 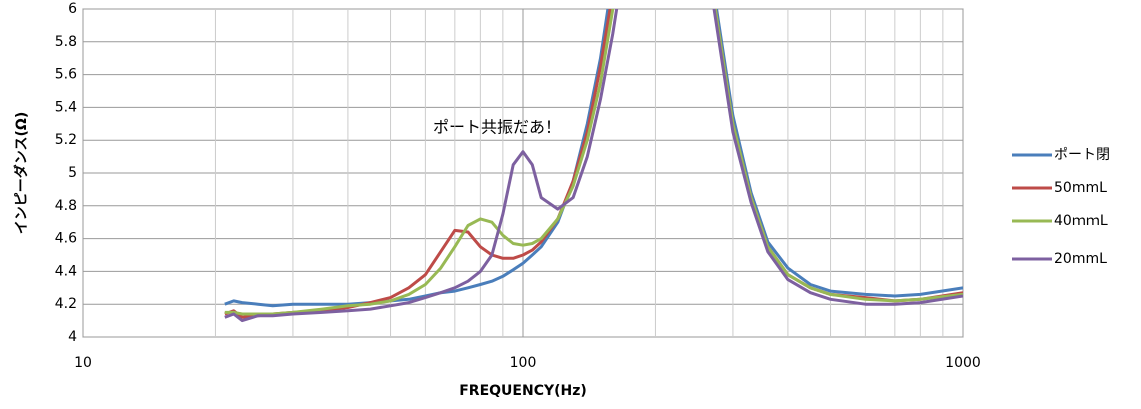 I want to click on x-axis-title: FREQUENCY(Hz), so click(x=523, y=391).